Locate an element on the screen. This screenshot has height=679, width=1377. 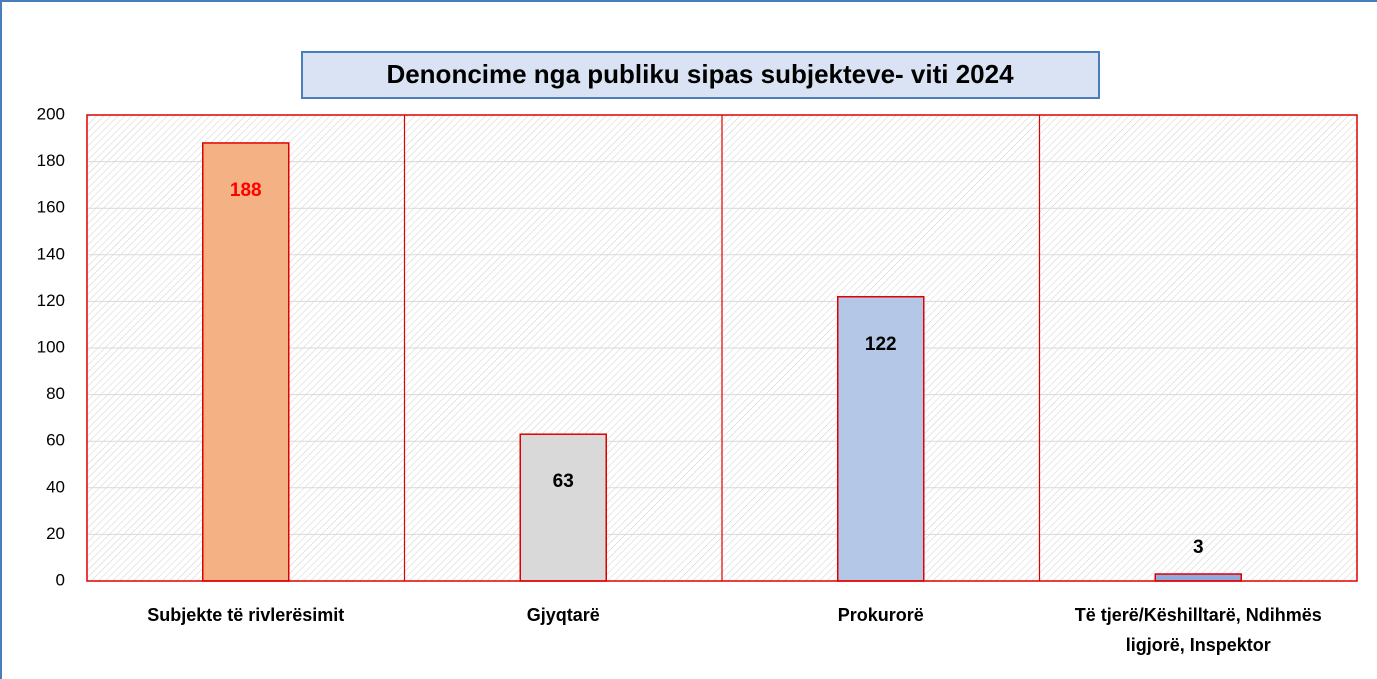
y-tick-label: 20 is located at coordinates (55, 533).